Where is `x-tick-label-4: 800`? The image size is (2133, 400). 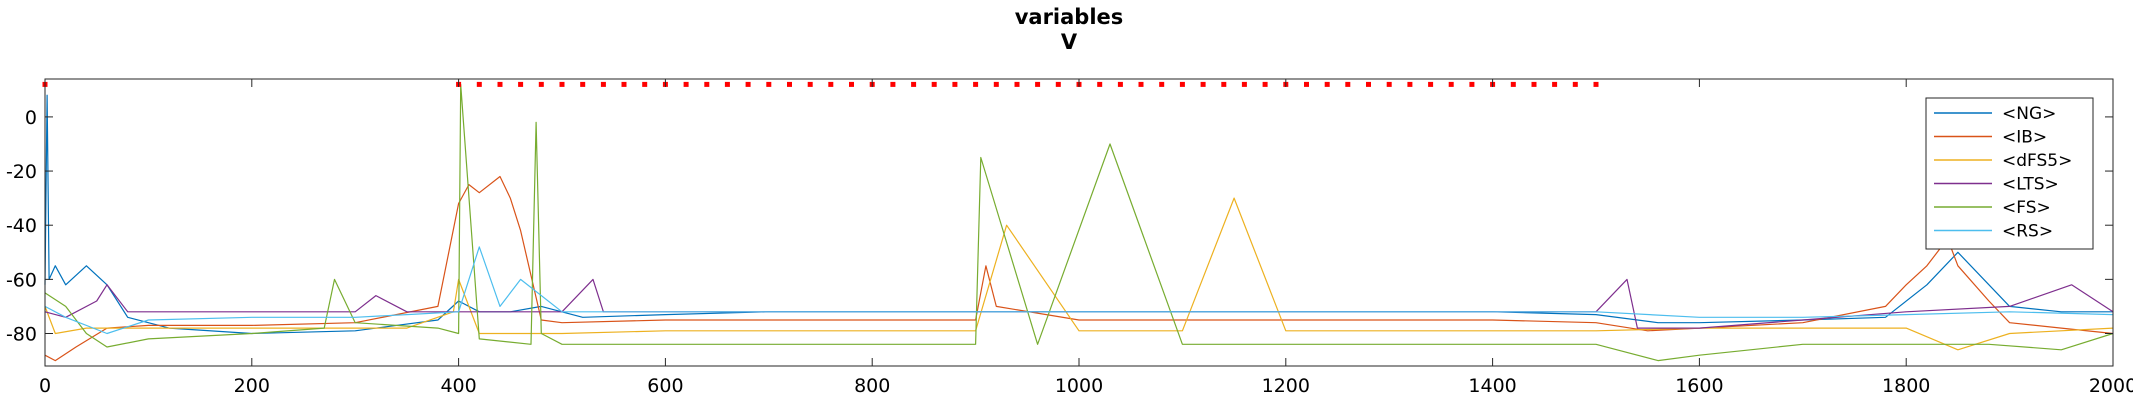 x-tick-label-4: 800 is located at coordinates (872, 386).